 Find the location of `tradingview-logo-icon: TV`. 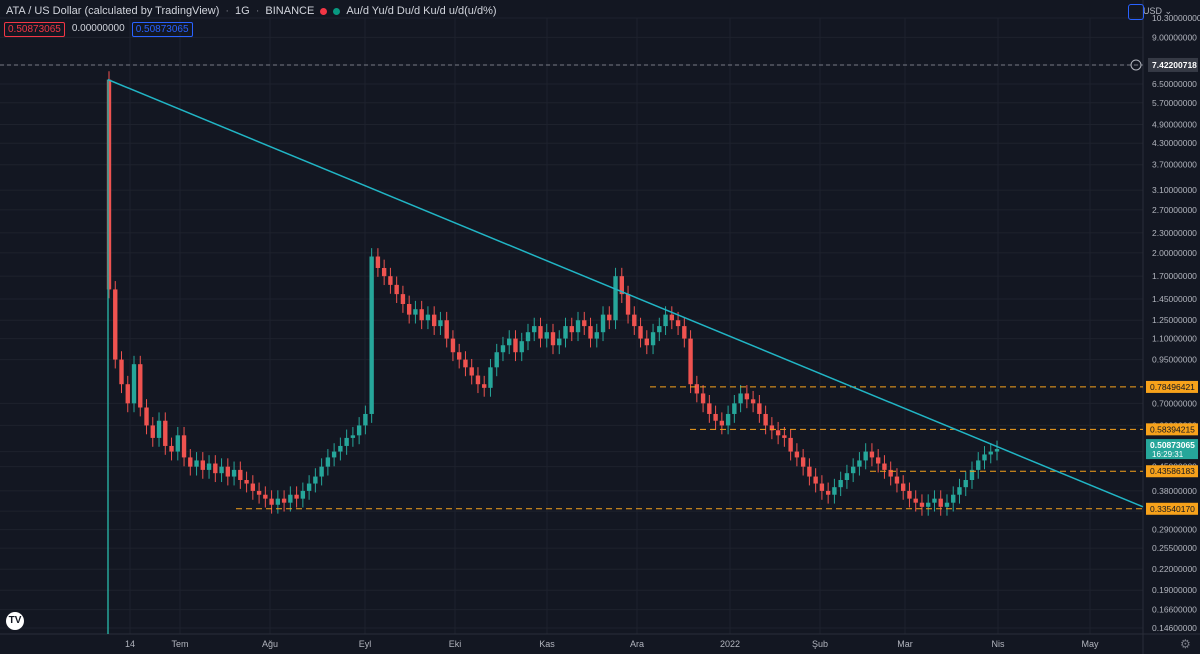

tradingview-logo-icon: TV is located at coordinates (15, 621).